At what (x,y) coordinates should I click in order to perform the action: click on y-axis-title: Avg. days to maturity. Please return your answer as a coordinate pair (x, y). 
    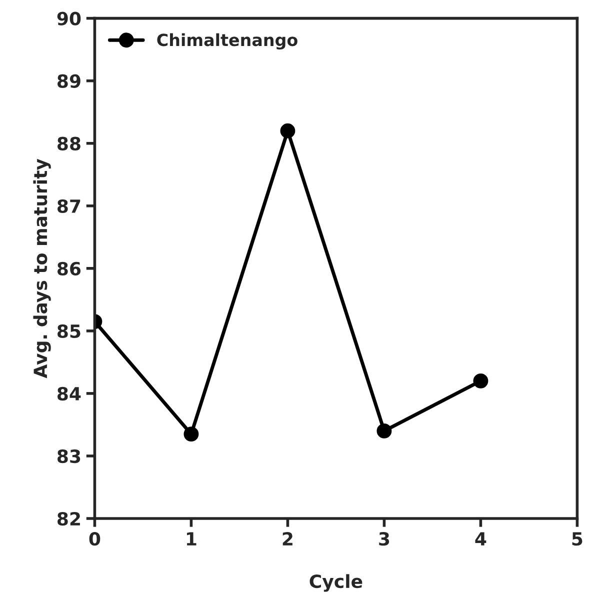
    Looking at the image, I should click on (42, 268).